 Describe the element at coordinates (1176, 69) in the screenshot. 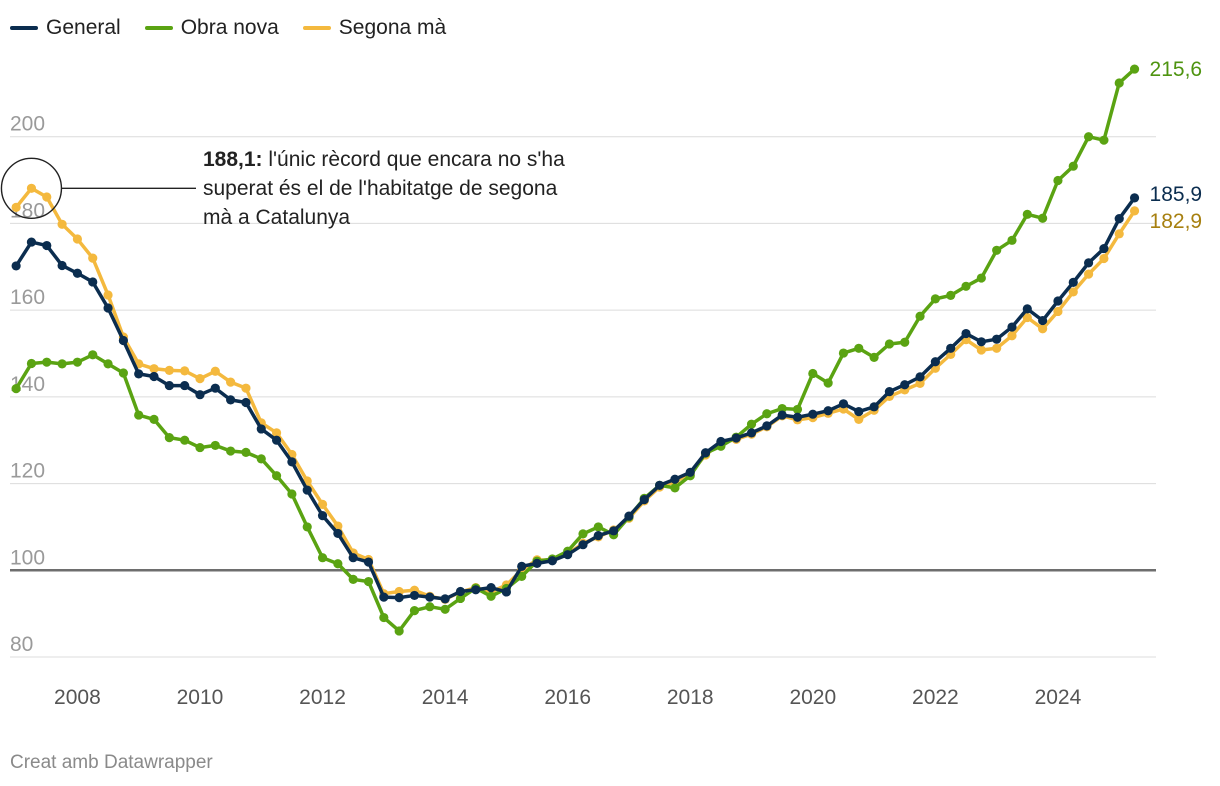

I see `end-label-obra-nova: 215,6` at that location.